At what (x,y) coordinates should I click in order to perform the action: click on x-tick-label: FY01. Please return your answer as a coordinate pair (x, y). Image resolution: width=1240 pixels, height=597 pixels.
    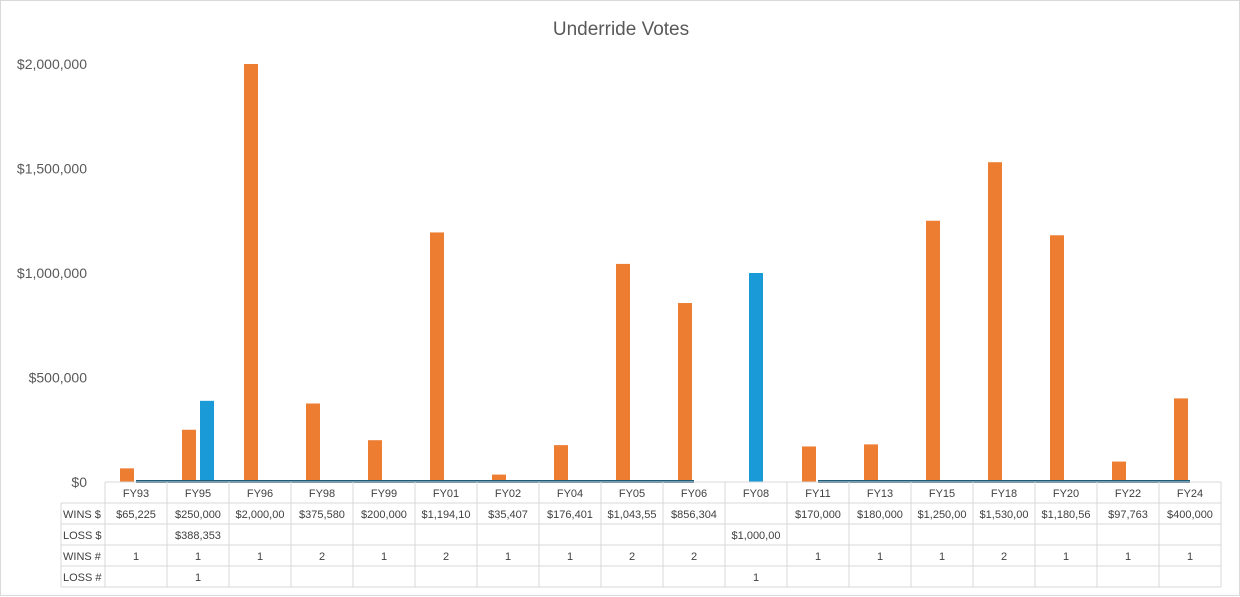
    Looking at the image, I should click on (446, 494).